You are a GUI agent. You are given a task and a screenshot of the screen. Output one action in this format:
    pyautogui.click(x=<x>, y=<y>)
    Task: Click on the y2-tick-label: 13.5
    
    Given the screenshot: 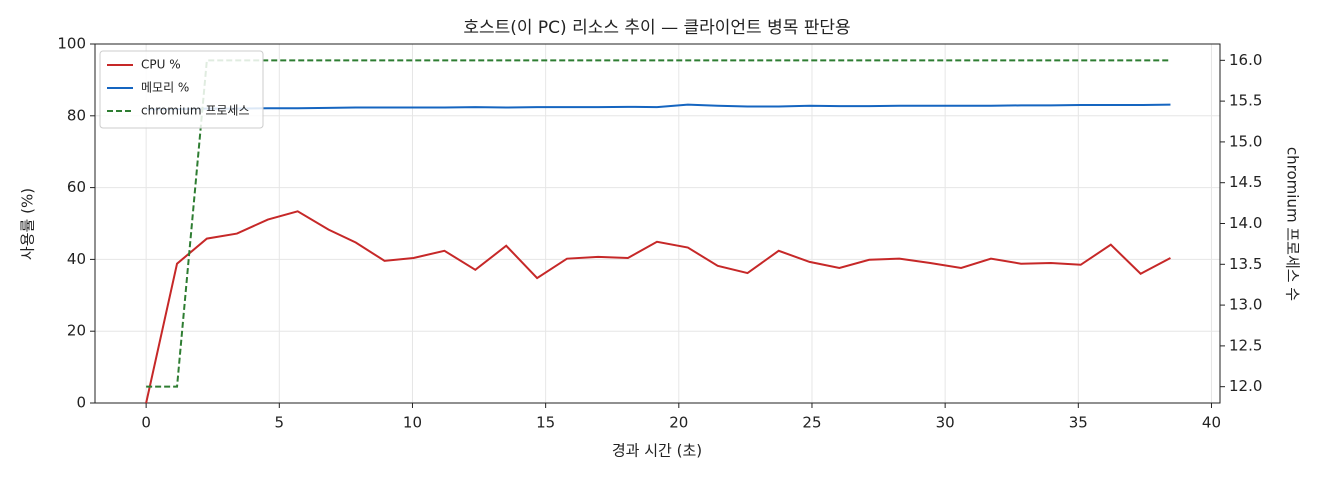 What is the action you would take?
    pyautogui.click(x=1245, y=264)
    